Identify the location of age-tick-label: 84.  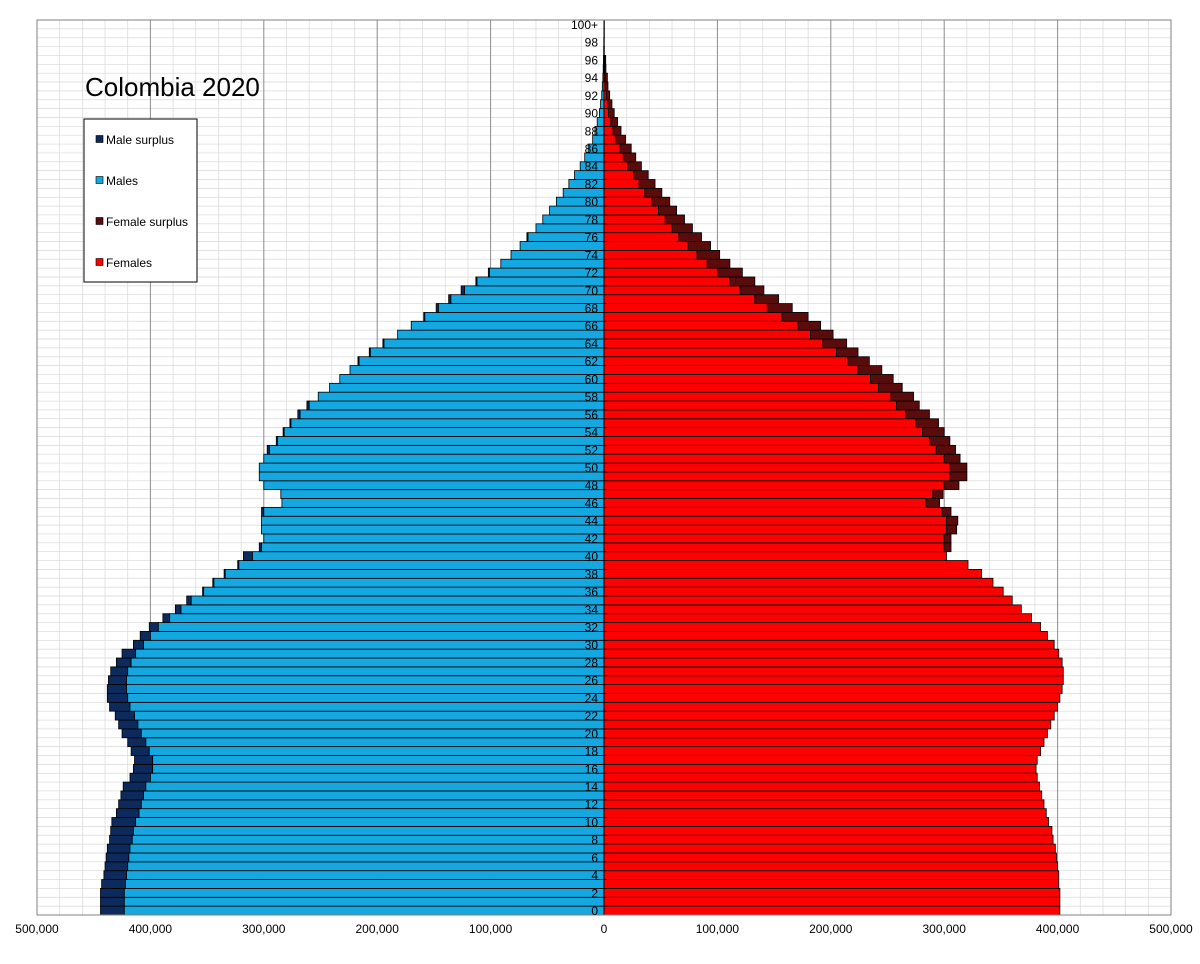
(592, 167).